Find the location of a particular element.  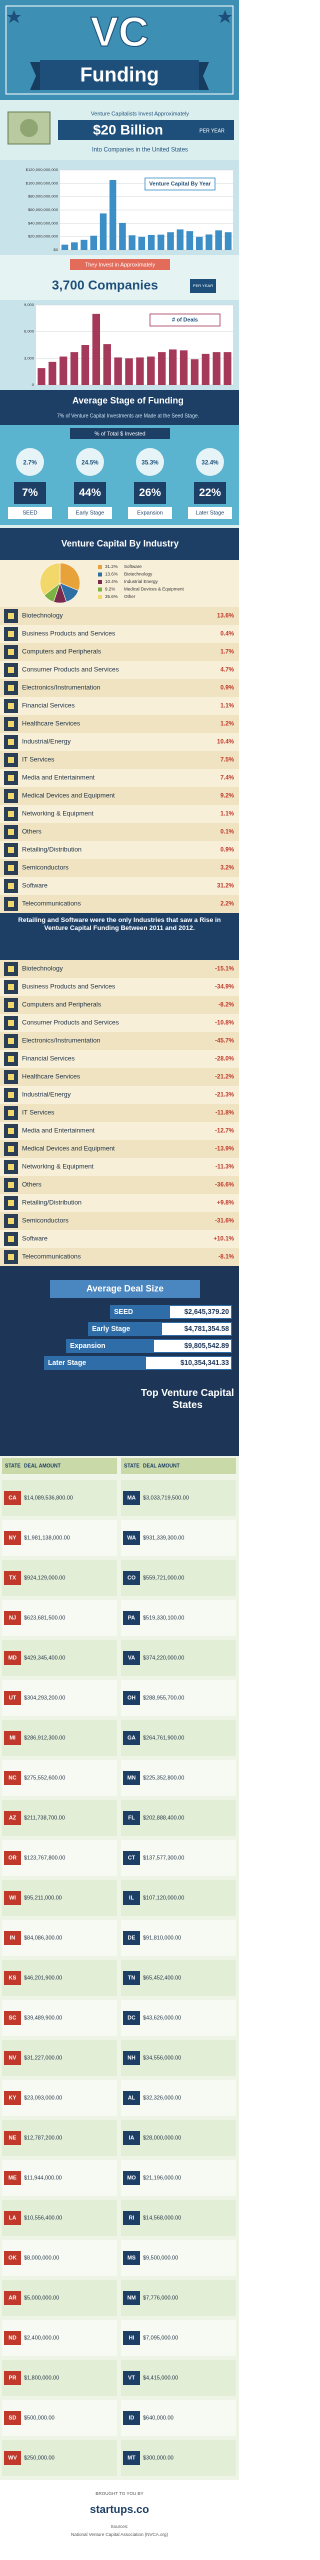

state-amount: $95,211,000.00 is located at coordinates (43, 1898).